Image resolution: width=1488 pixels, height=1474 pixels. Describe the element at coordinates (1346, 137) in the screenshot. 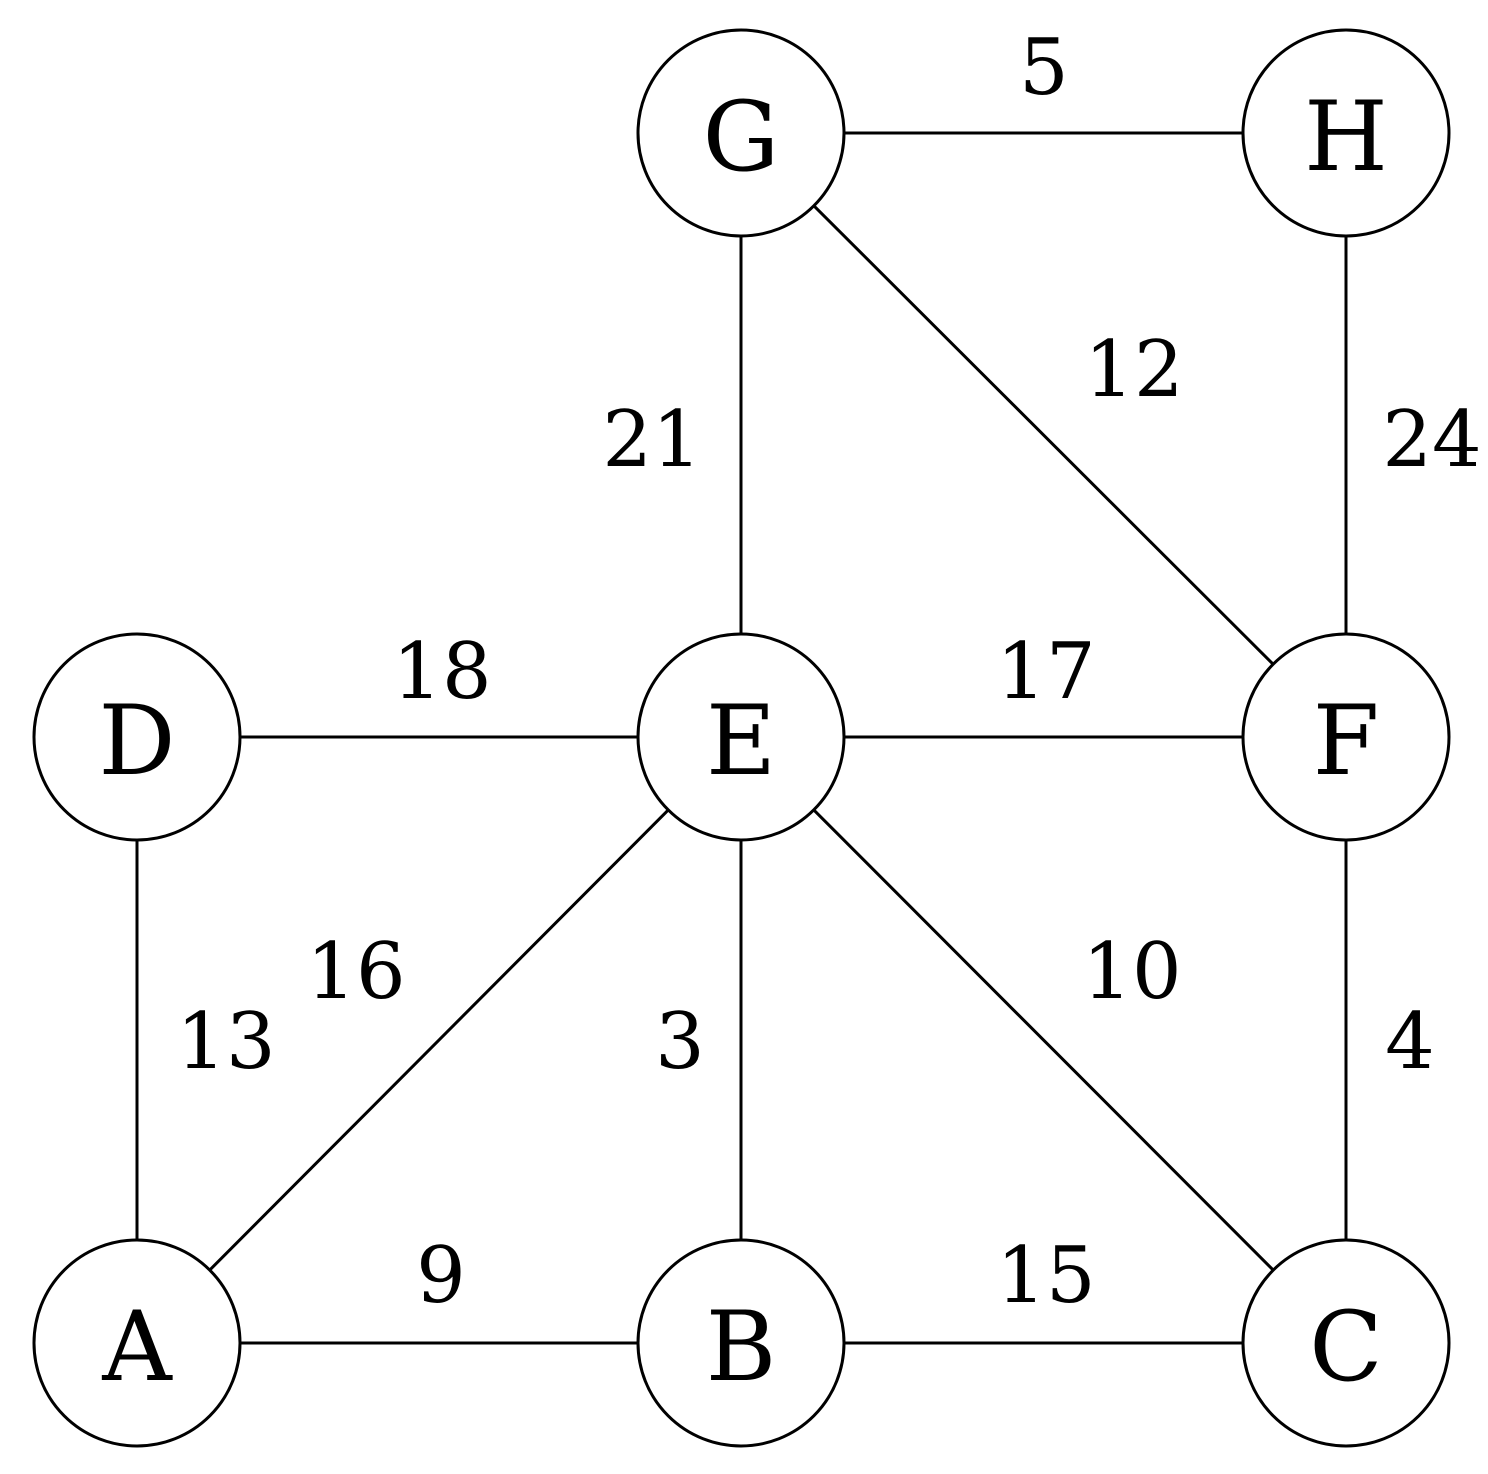

I see `node-label-h: H` at that location.